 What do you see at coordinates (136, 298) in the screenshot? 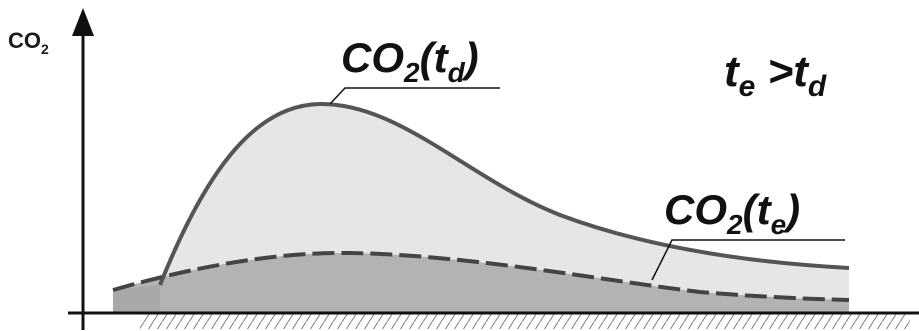
I see `left-shade` at bounding box center [136, 298].